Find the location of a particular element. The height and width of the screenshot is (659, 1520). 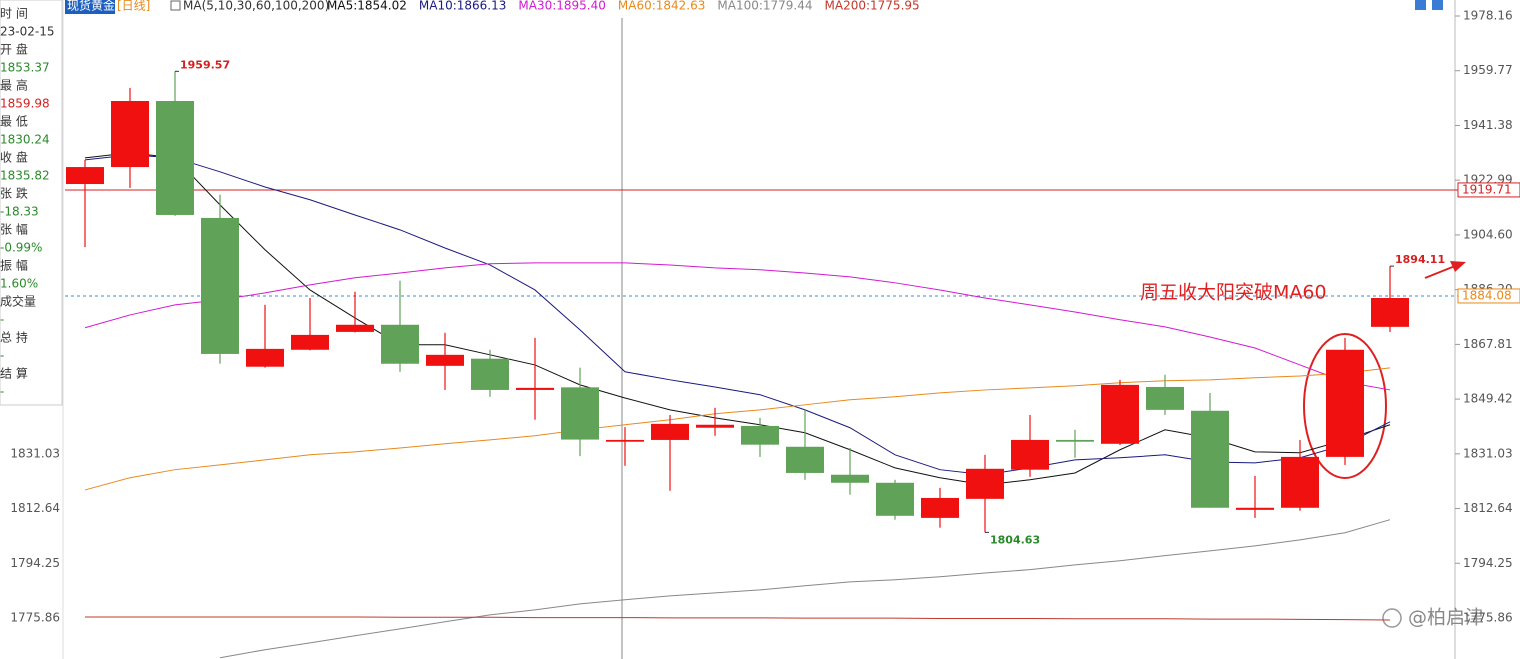

y-tick-label: 1867.81 is located at coordinates (1488, 344).